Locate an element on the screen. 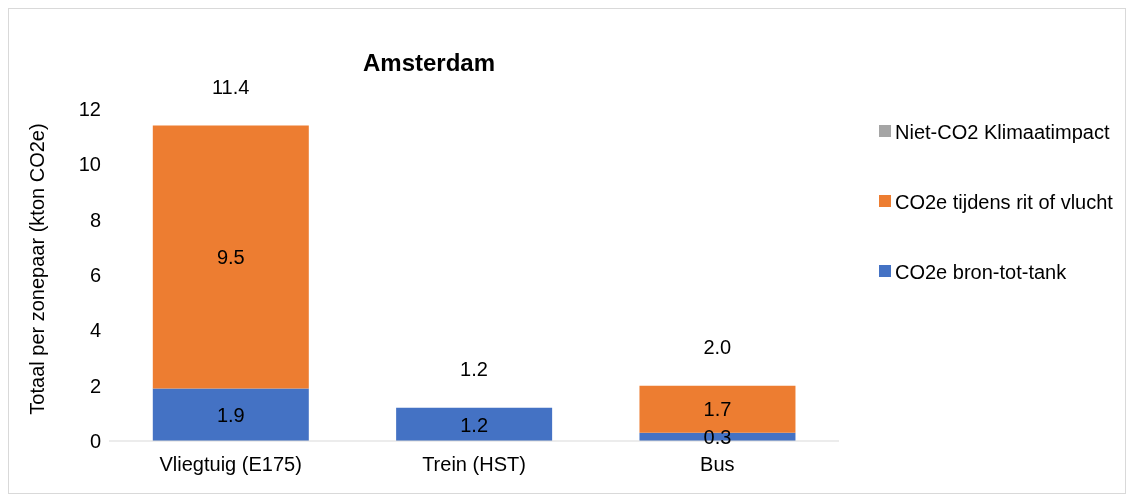 The height and width of the screenshot is (500, 1132). legend-label: CO2e tijdens rit of vlucht is located at coordinates (1004, 202).